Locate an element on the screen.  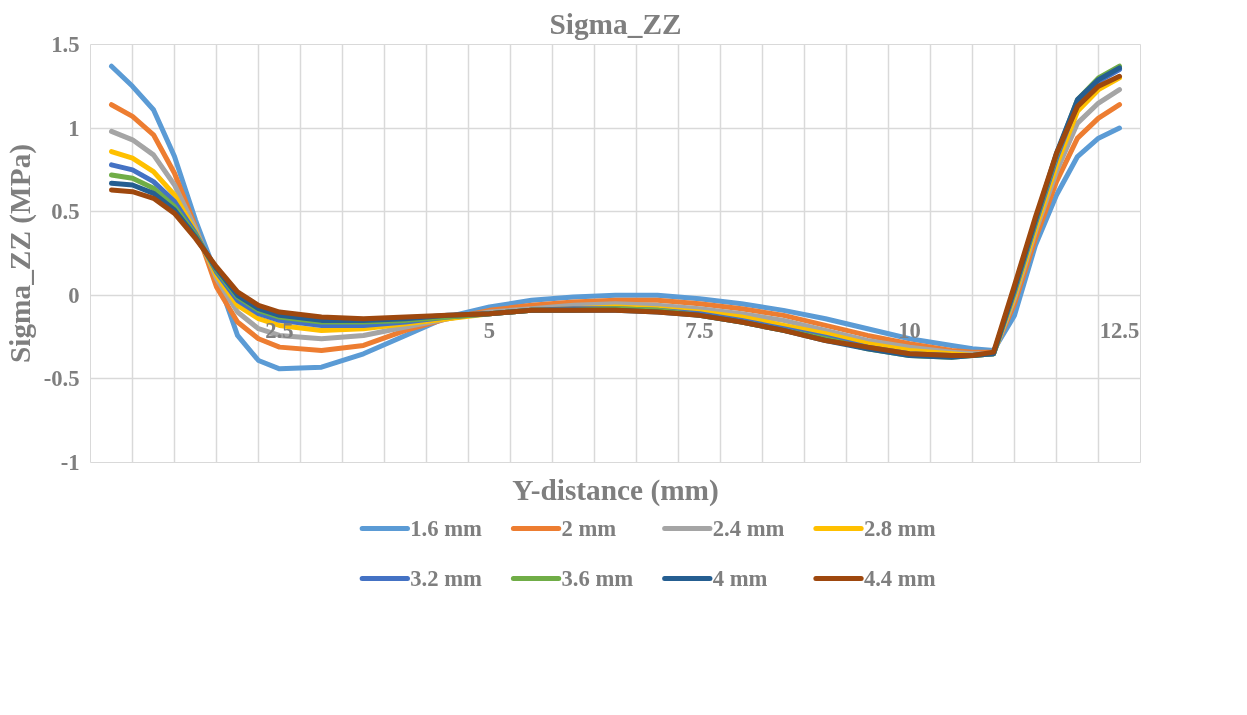
chart-title: Sigma_ZZ is located at coordinates (615, 23).